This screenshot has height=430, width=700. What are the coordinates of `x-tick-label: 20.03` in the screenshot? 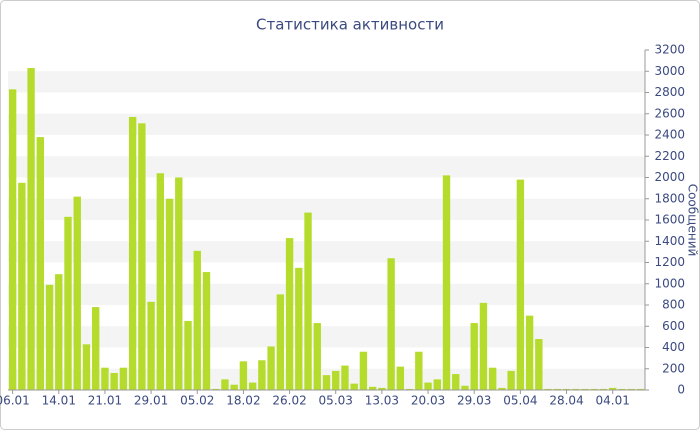 It's located at (428, 401).